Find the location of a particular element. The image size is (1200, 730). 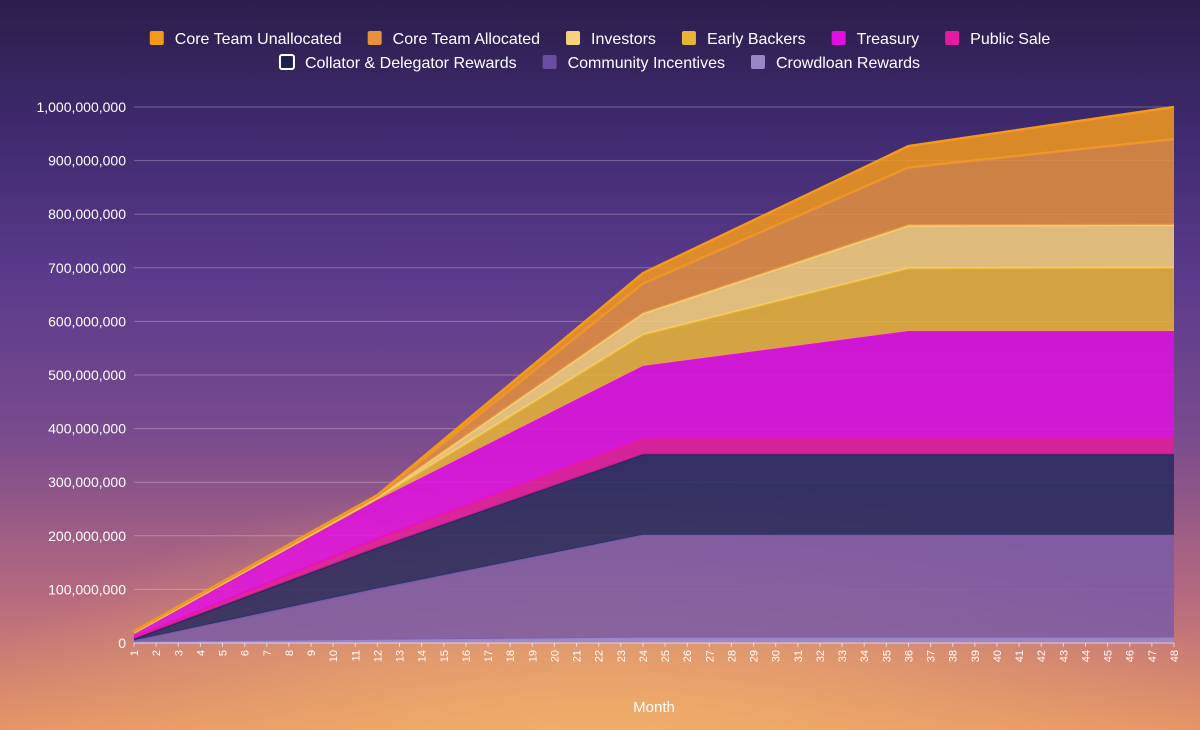

x-tick-label: 20 is located at coordinates (555, 656).